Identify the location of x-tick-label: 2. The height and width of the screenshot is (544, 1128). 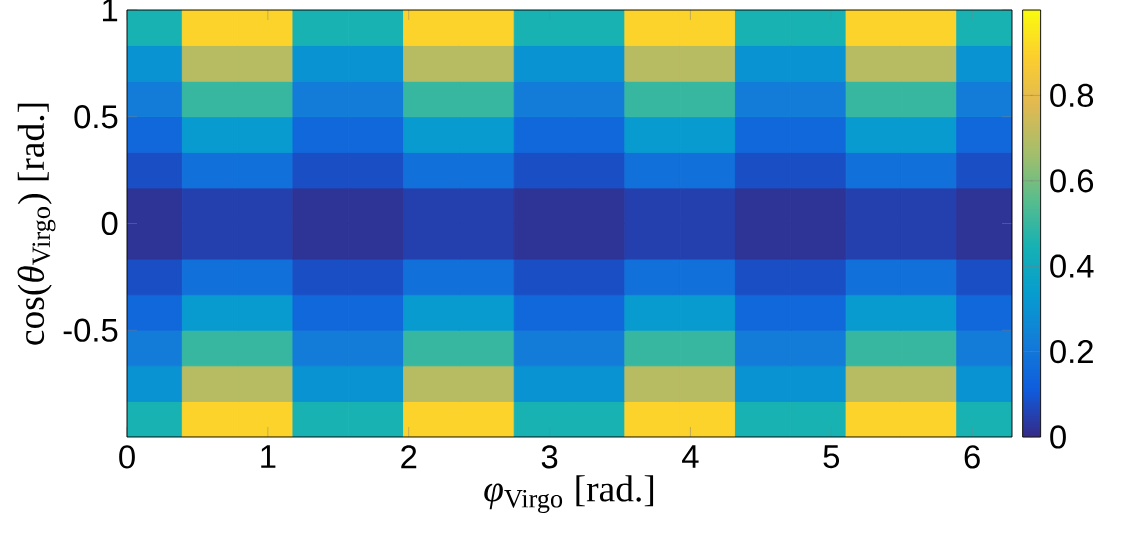
(409, 457).